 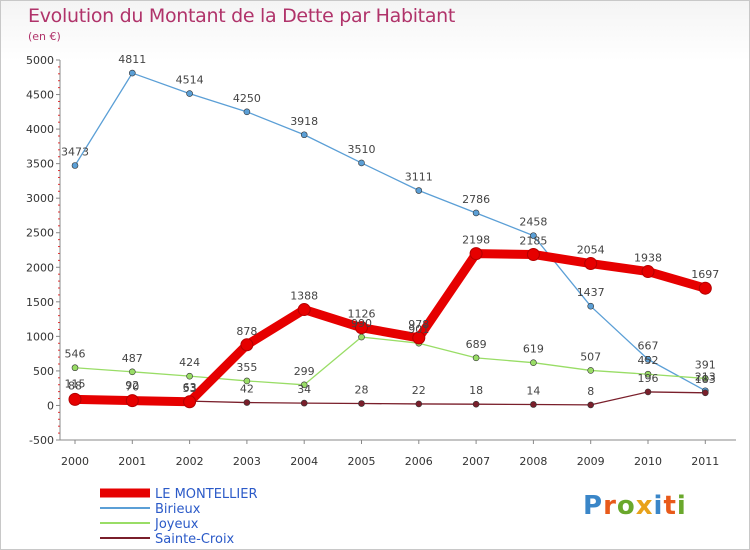 I want to click on legend-label: LE MONTELLIER, so click(x=206, y=494).